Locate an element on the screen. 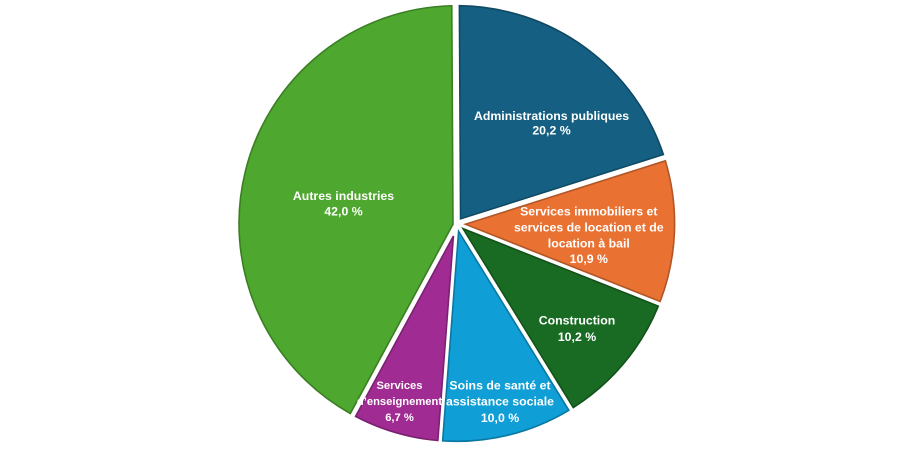 This screenshot has width=900, height=454. svg-text: assistance sociale is located at coordinates (500, 402).